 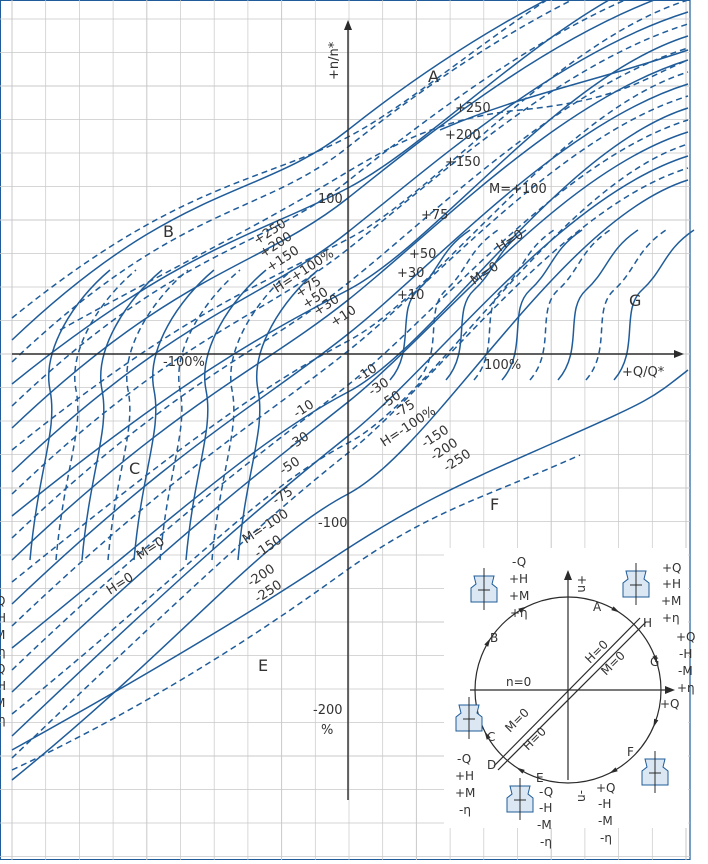 I want to click on circle-direction-arrows, so click(x=571, y=690).